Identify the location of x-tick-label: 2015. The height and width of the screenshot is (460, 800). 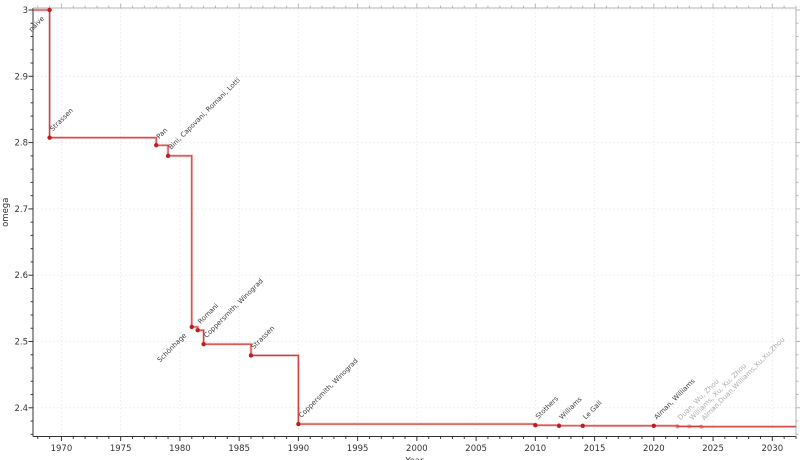
(595, 449).